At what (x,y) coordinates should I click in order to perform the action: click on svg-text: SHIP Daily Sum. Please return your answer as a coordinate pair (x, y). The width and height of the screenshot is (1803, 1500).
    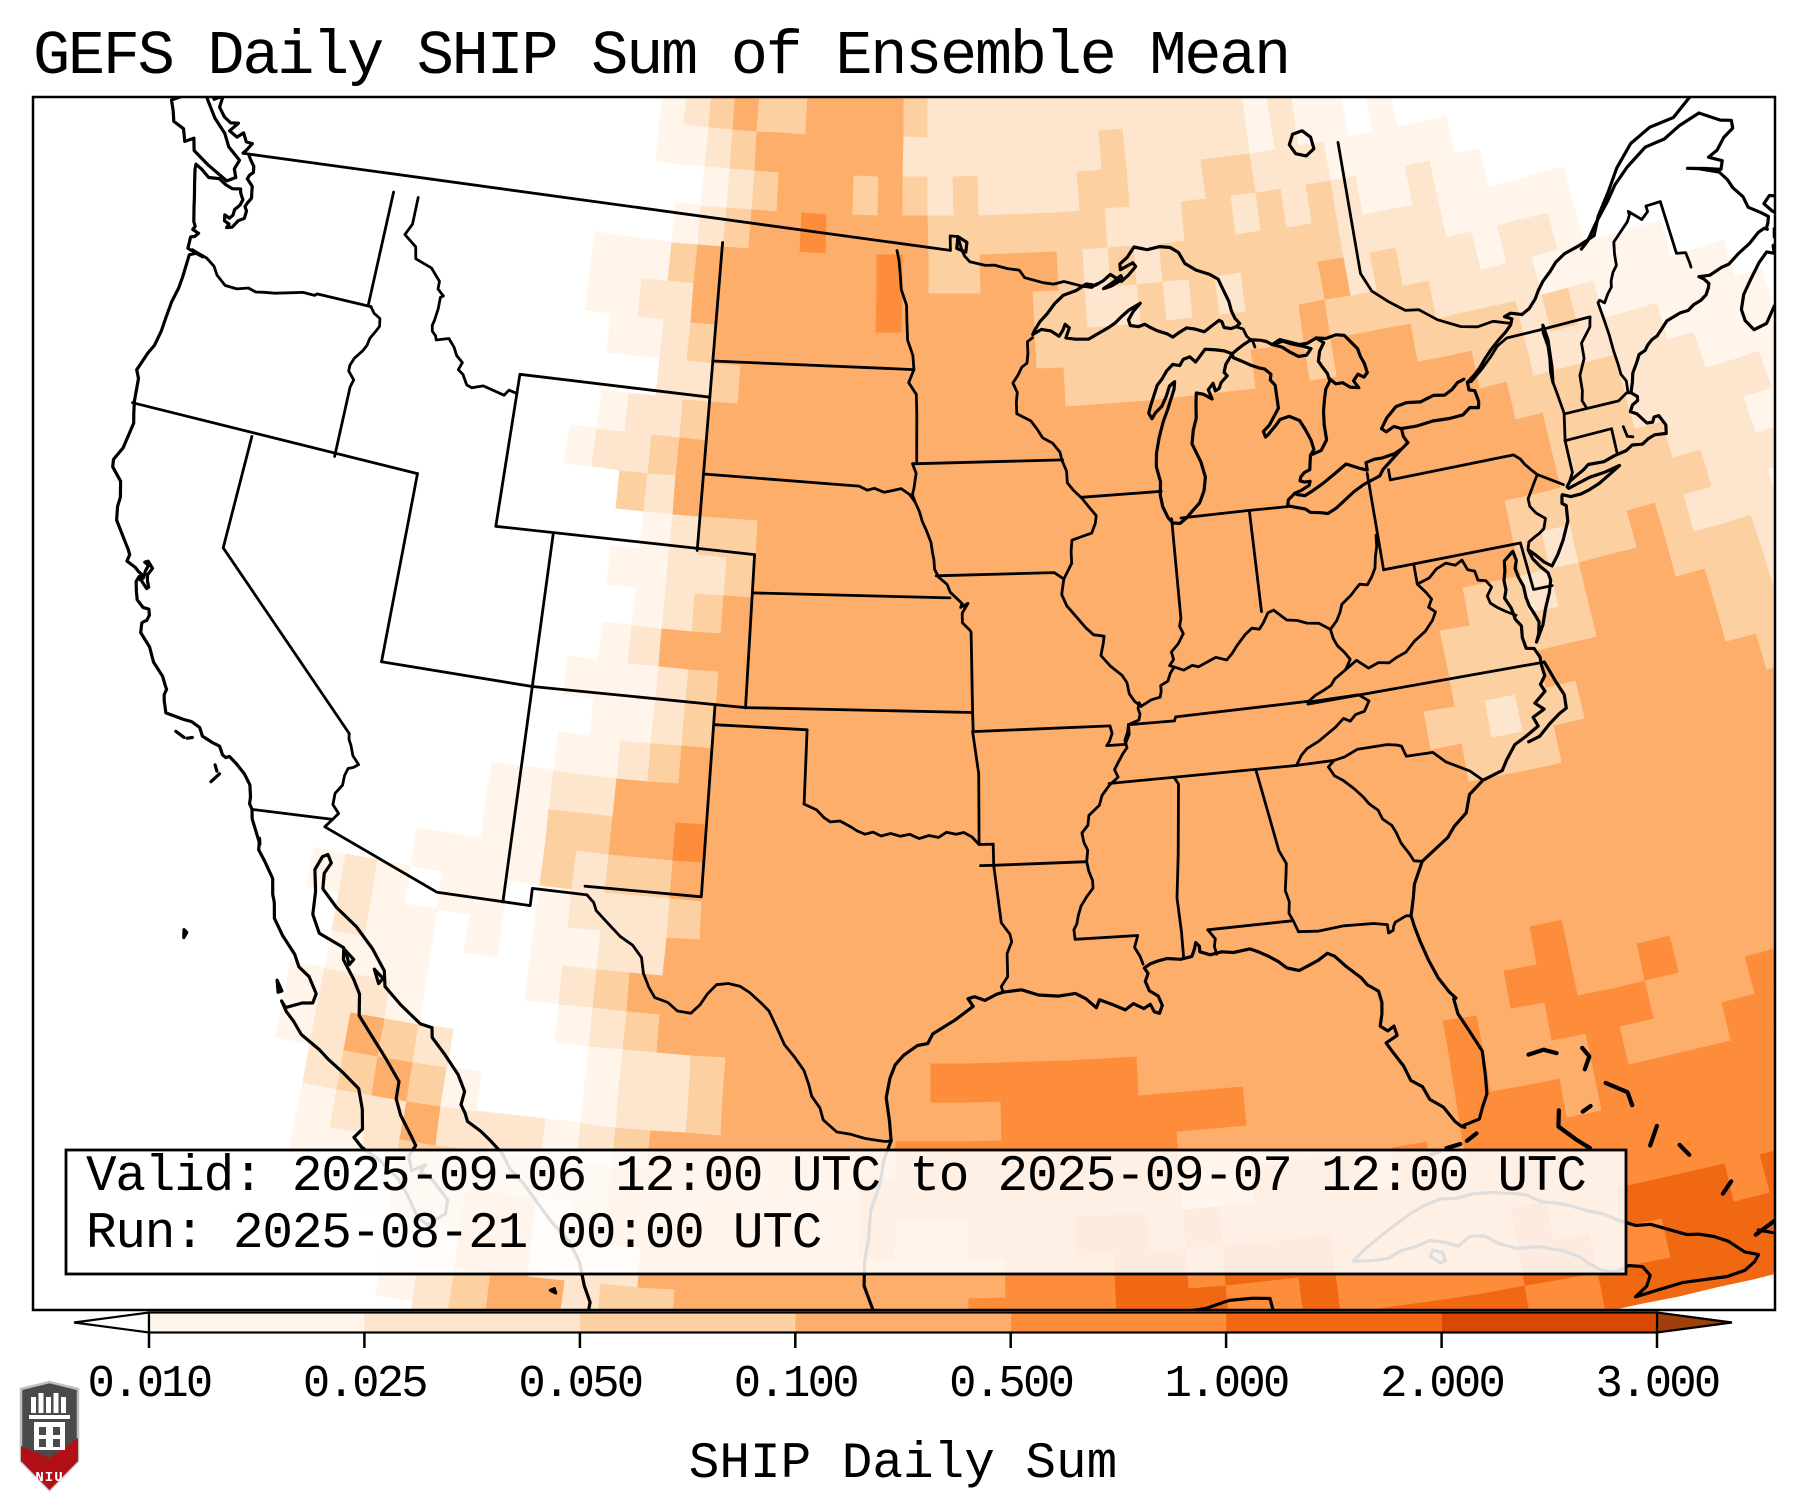
    Looking at the image, I should click on (903, 1464).